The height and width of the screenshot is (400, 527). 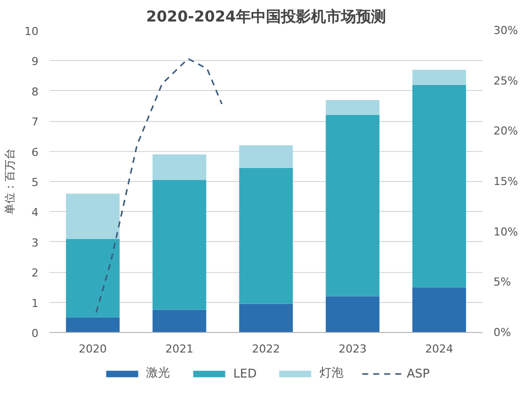 What do you see at coordinates (35, 303) in the screenshot?
I see `y-tick-label: 1` at bounding box center [35, 303].